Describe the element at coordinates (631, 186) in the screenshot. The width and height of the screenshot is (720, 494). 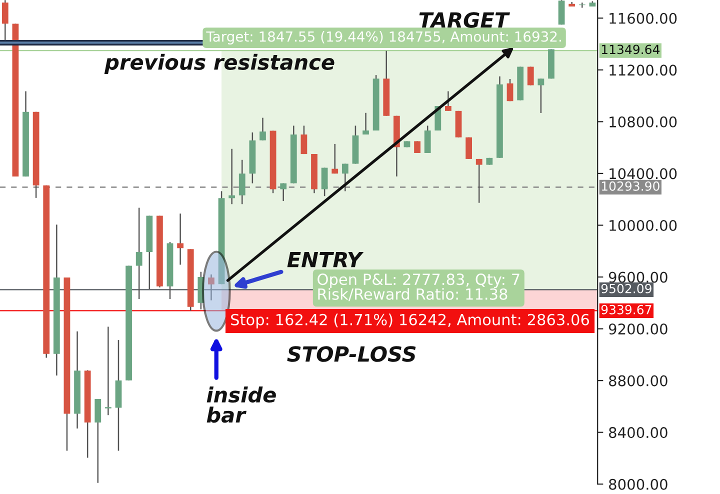
I see `ref-line-label: 10293.90` at that location.